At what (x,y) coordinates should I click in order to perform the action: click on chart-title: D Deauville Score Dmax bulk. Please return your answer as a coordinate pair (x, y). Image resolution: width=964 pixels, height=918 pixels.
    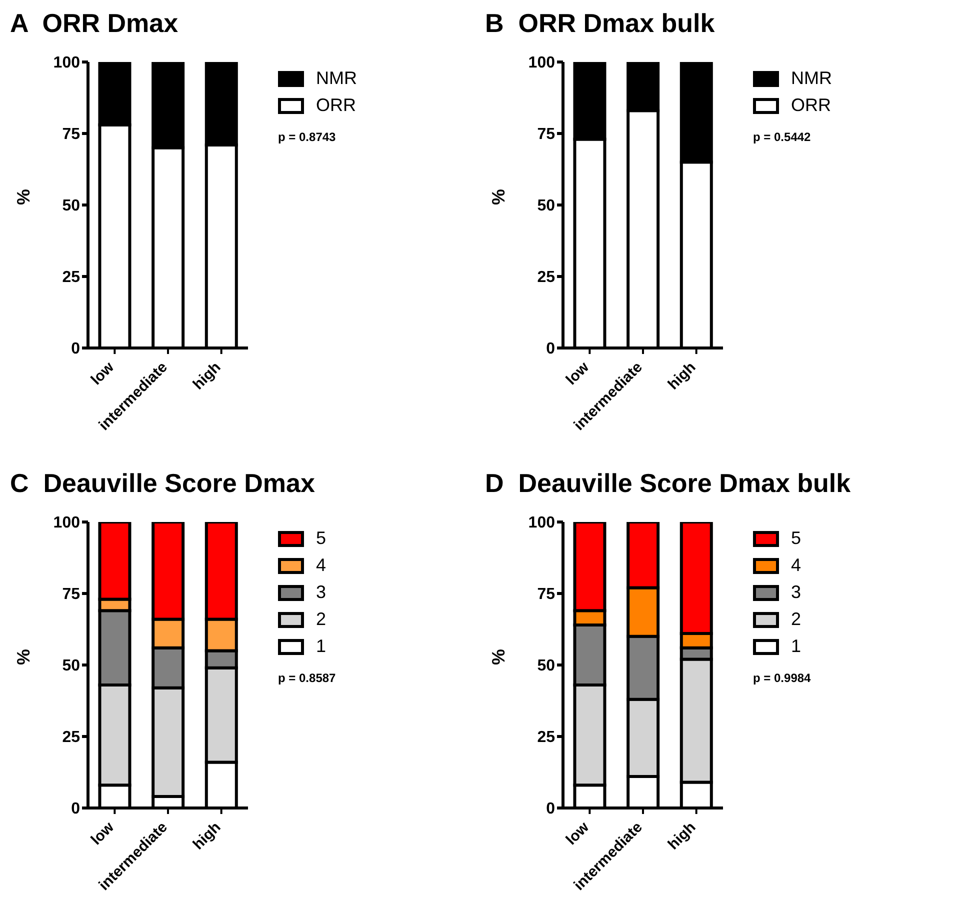
    Looking at the image, I should click on (668, 484).